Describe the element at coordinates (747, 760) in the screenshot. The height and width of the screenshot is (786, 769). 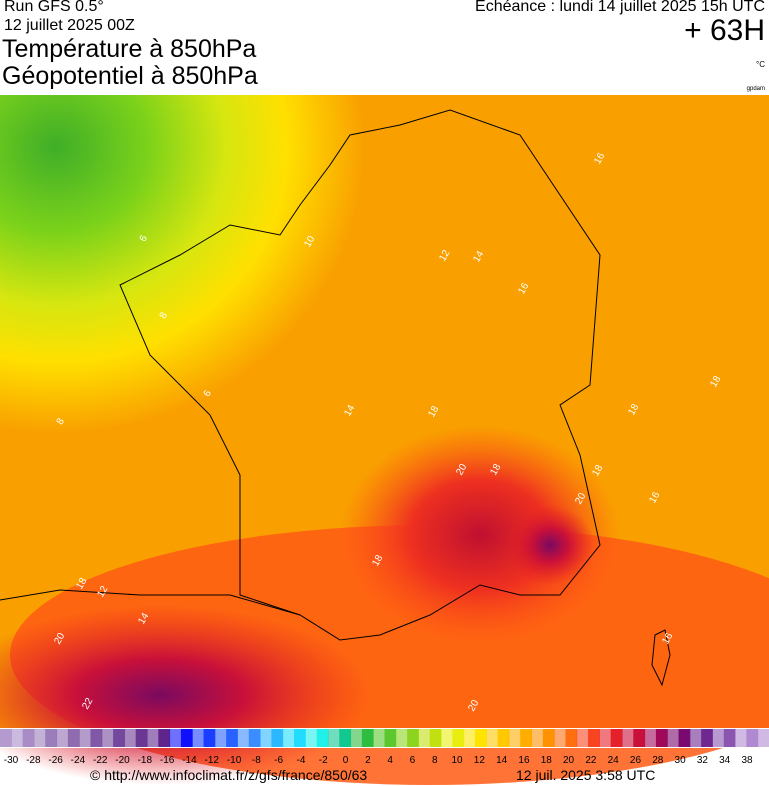
I see `colorbar-label: 38` at that location.